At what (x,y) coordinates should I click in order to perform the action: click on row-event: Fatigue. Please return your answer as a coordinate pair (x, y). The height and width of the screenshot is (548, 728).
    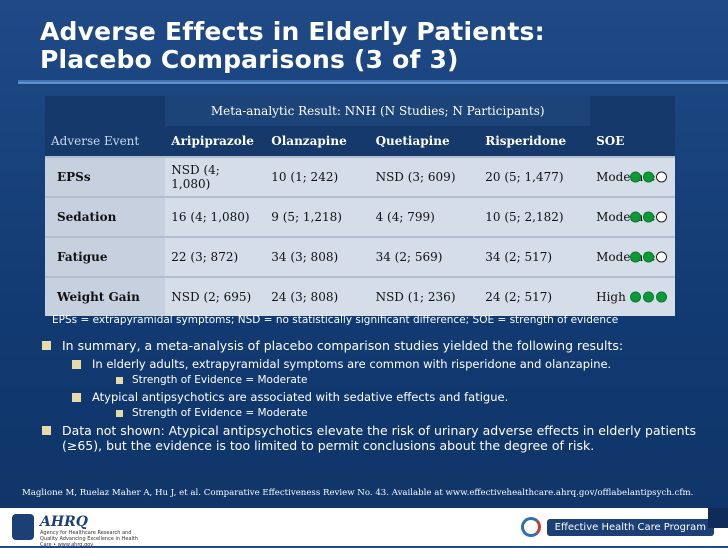
    Looking at the image, I should click on (105, 256).